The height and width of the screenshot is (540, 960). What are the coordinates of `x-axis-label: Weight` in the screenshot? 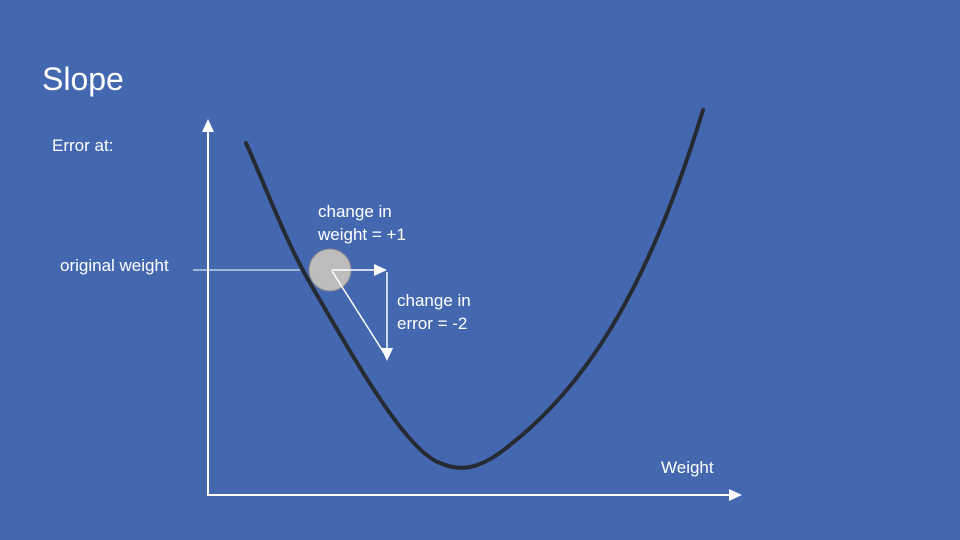 It's located at (687, 467).